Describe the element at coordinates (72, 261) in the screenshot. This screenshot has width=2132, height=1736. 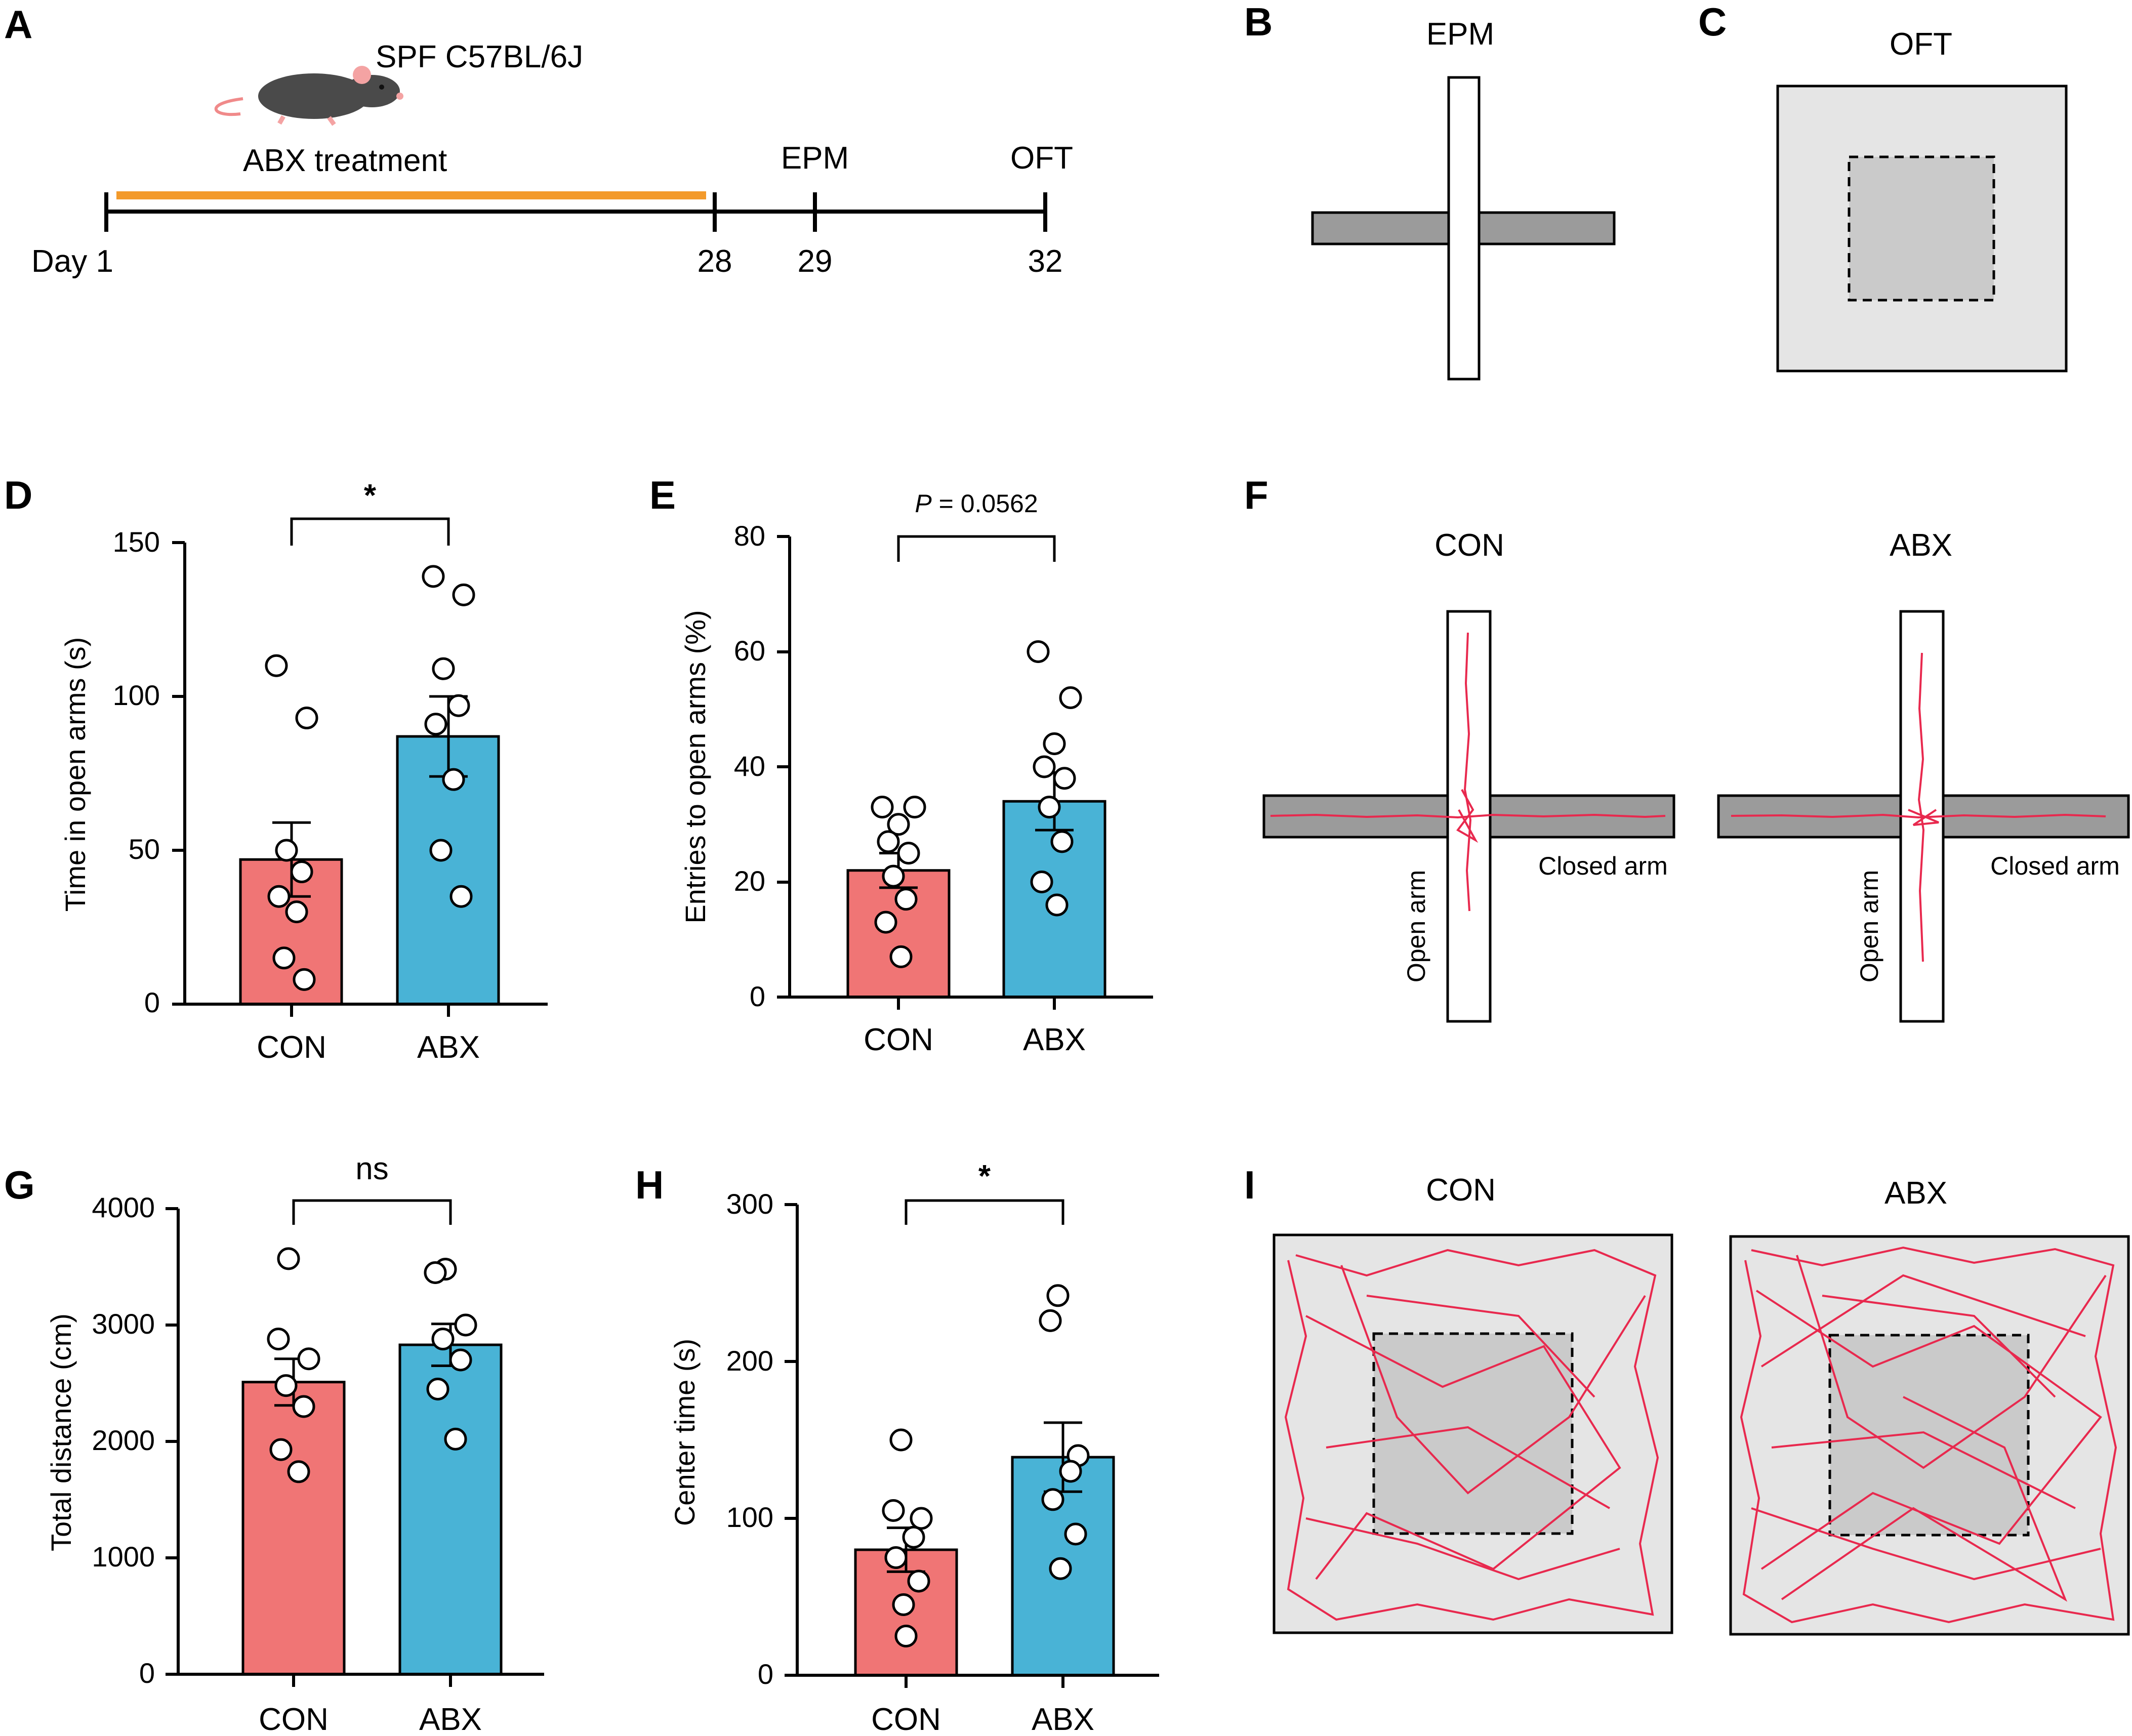
I see `timeline-day-1: Day 1` at that location.